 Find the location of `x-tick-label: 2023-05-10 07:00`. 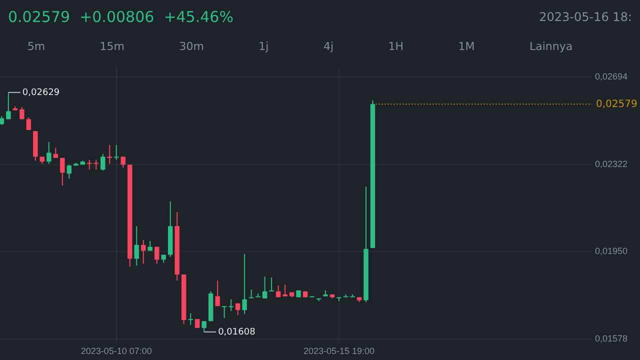

x-tick-label: 2023-05-10 07:00 is located at coordinates (116, 351).